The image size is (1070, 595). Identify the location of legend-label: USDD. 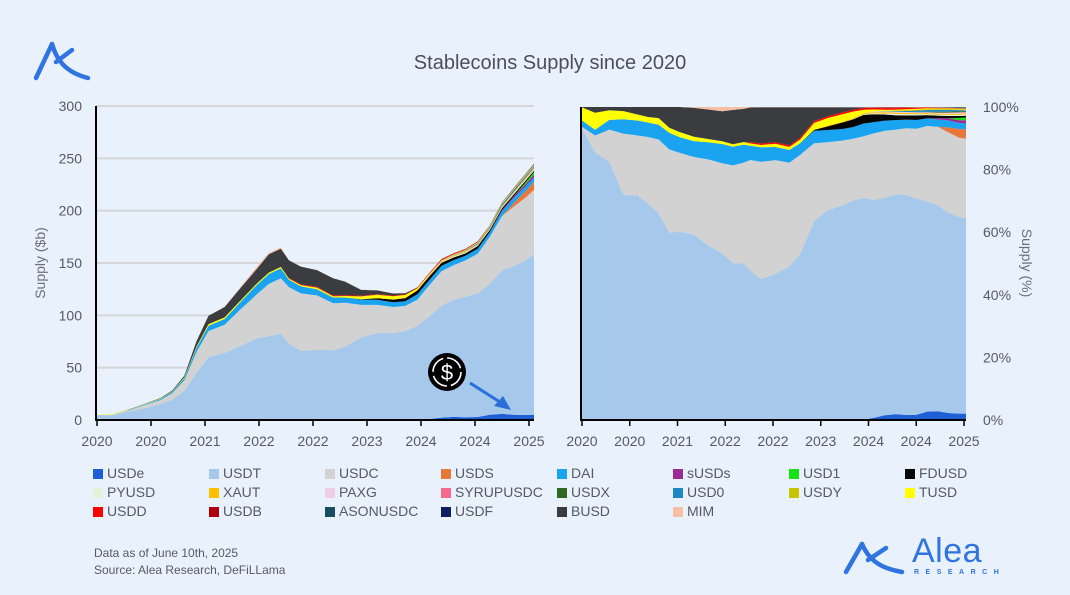
(127, 511).